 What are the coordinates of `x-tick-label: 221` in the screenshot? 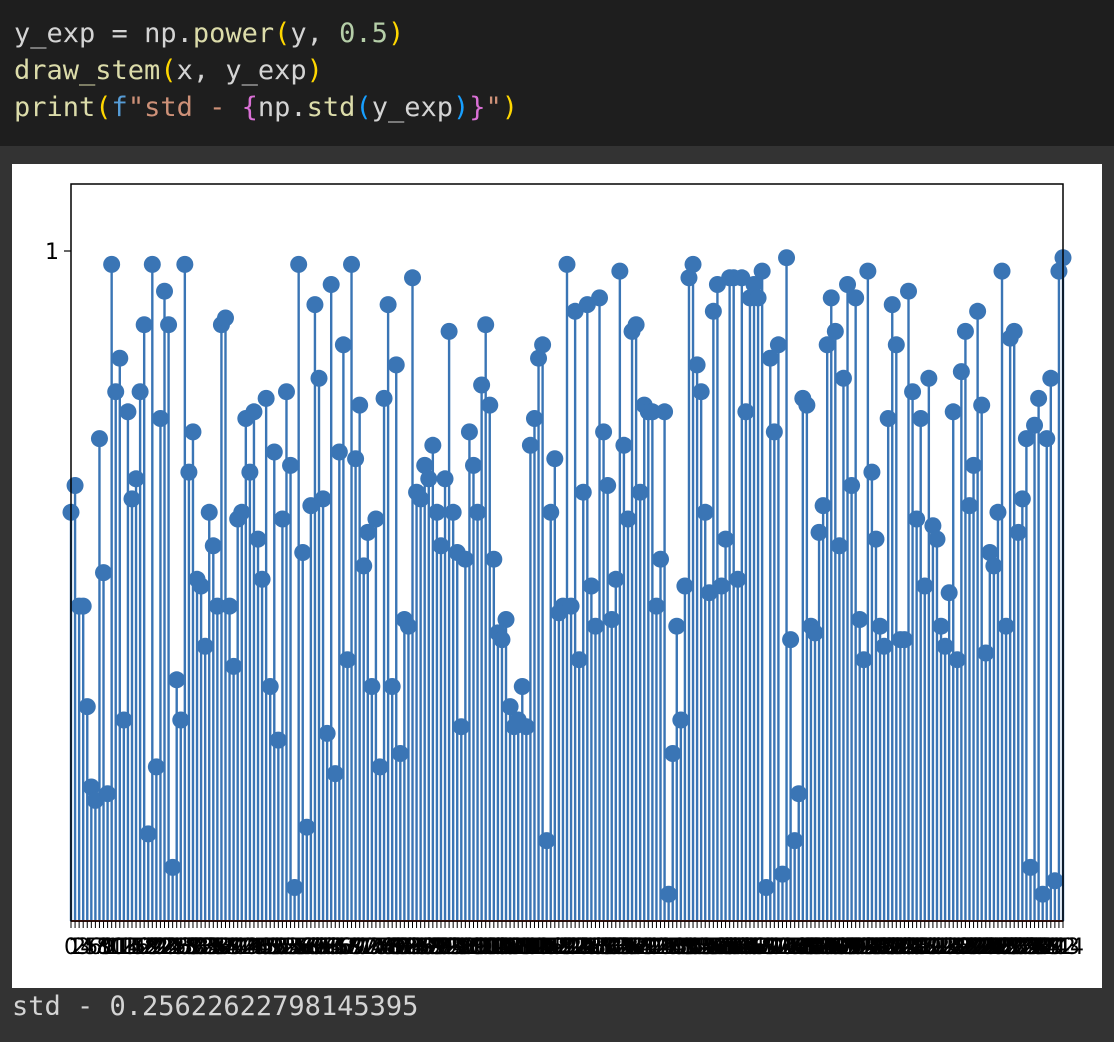 It's located at (969, 947).